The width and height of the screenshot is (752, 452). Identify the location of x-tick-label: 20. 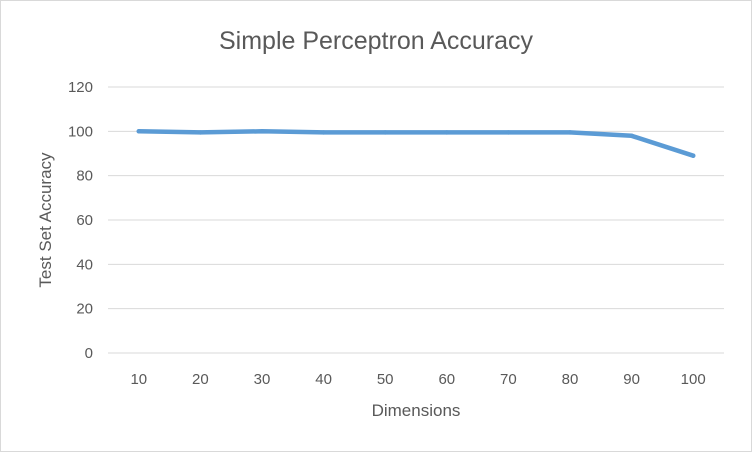
(200, 379).